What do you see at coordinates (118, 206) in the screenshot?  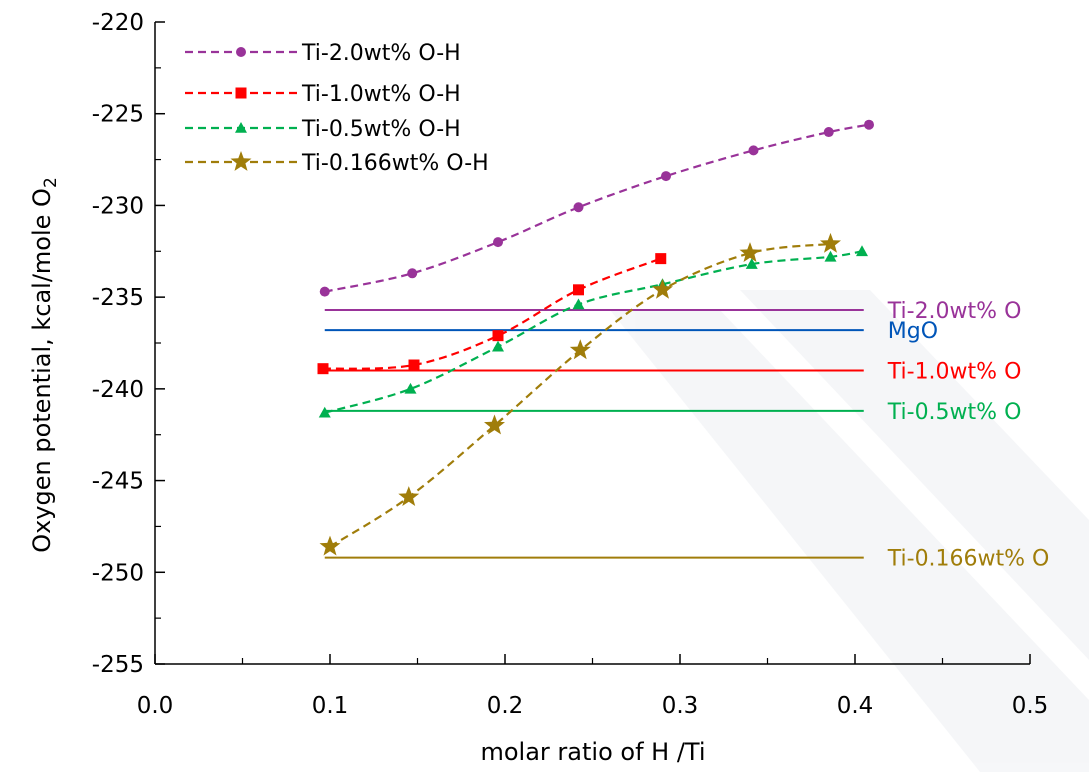 I see `y-tick-label: -230` at bounding box center [118, 206].